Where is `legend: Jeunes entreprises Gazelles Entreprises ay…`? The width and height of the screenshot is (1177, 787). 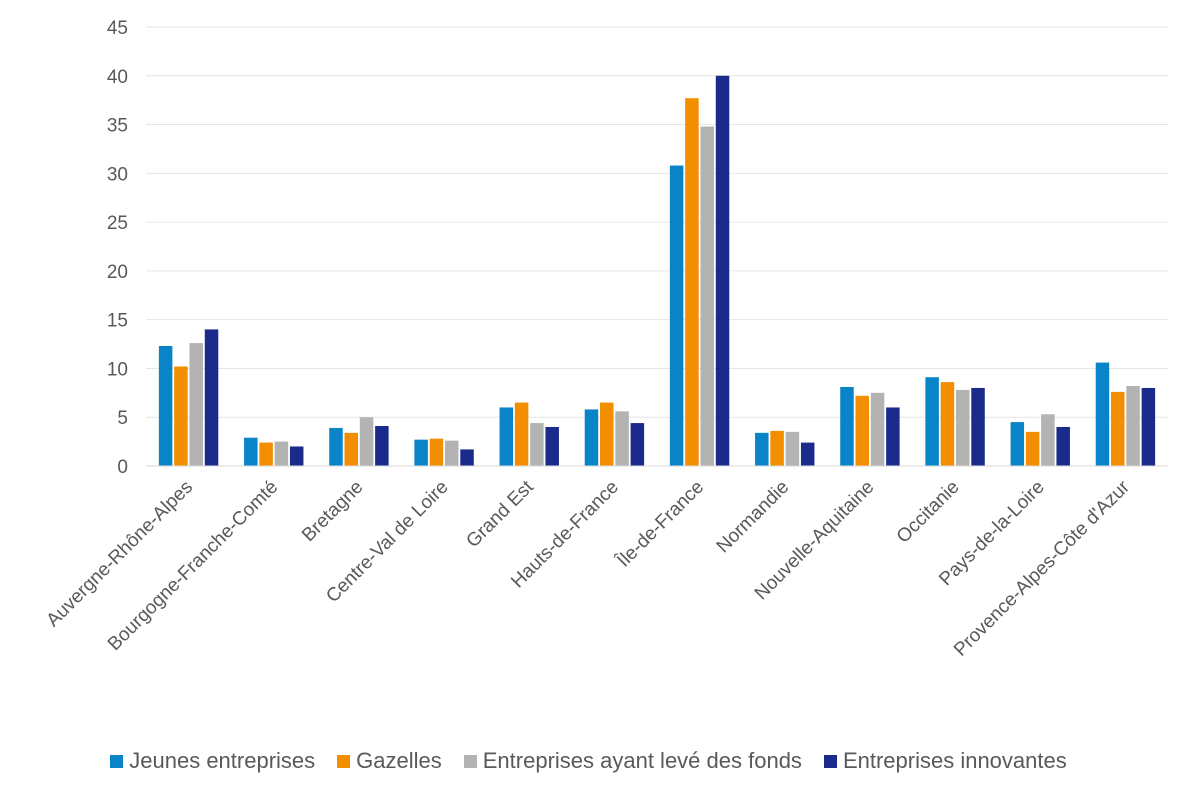
legend: Jeunes entreprises Gazelles Entreprises ay… is located at coordinates (588, 761).